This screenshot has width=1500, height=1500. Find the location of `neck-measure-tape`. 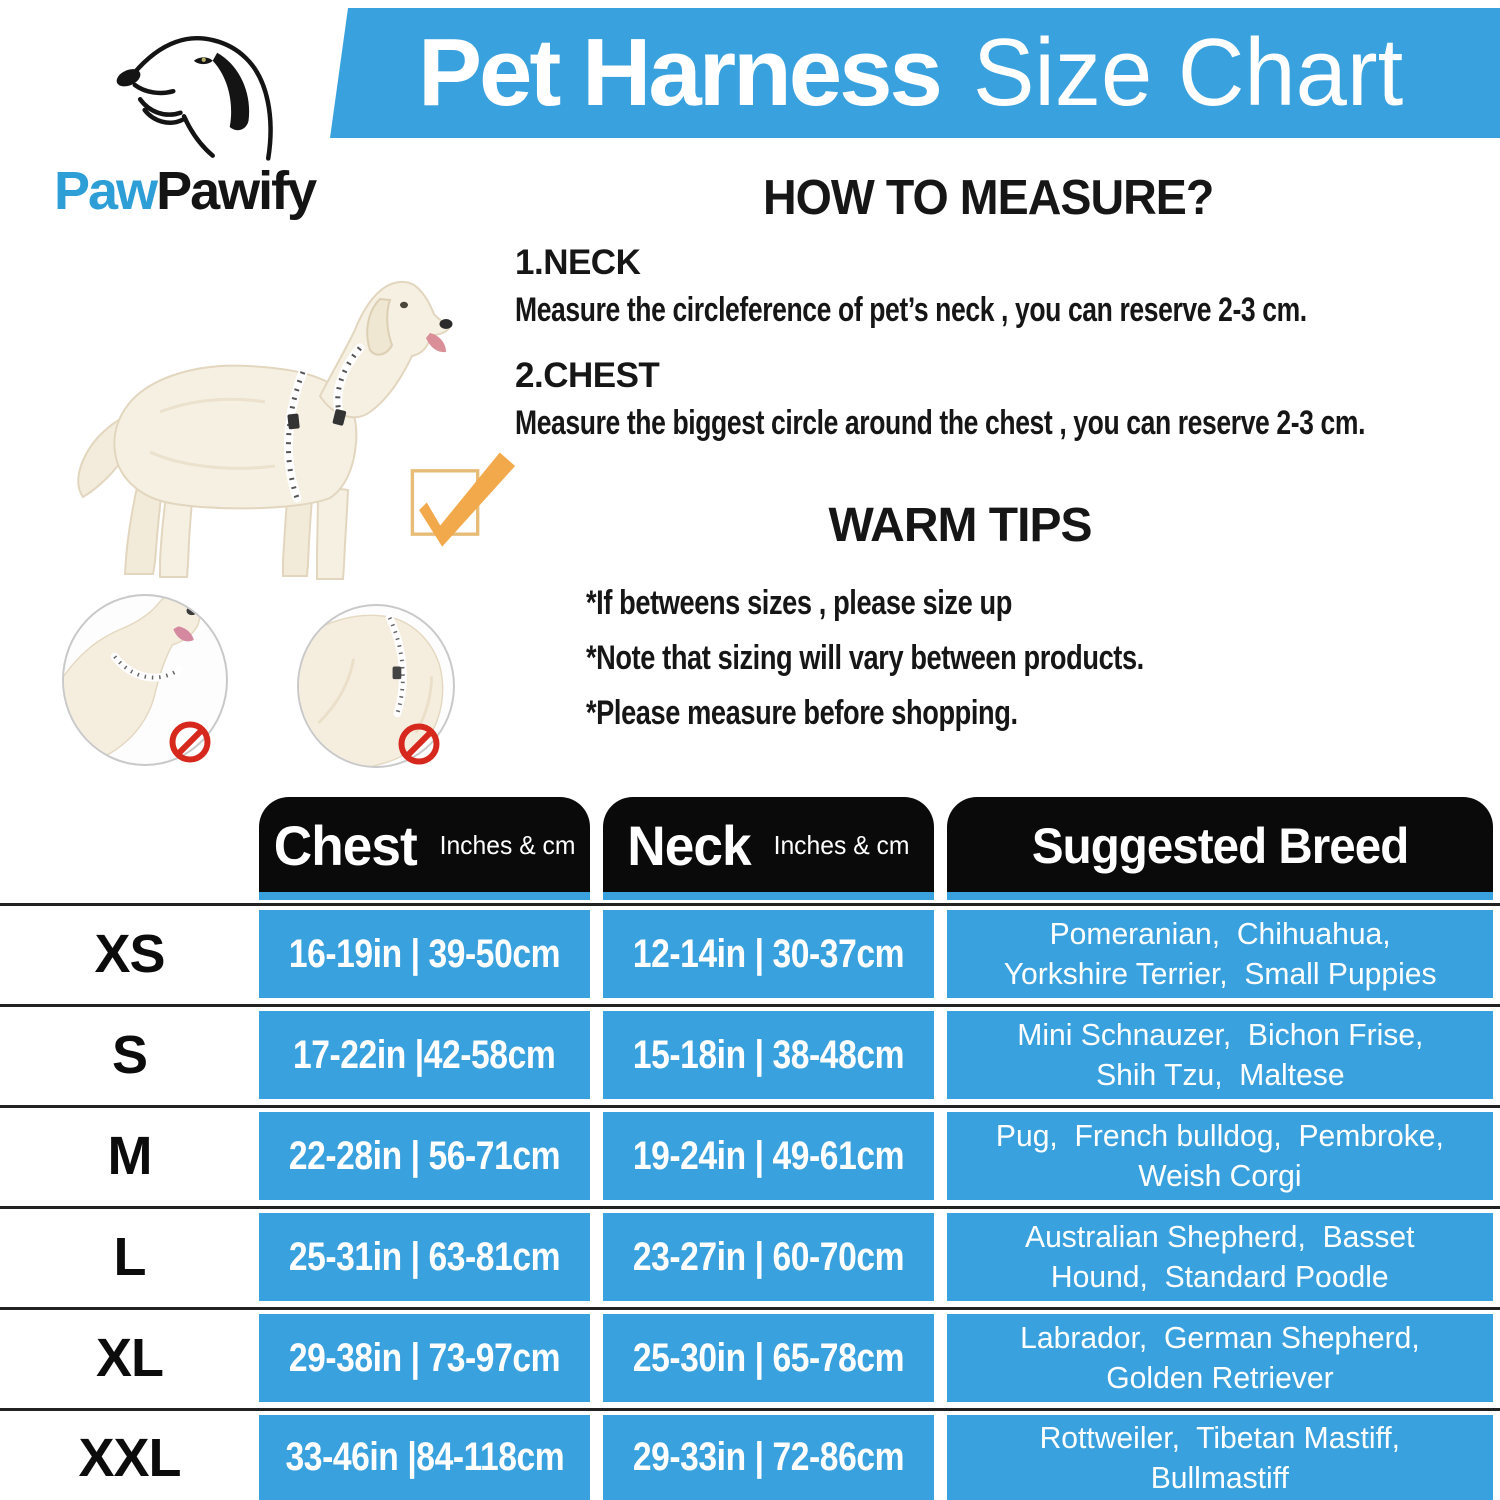

neck-measure-tape is located at coordinates (348, 384).